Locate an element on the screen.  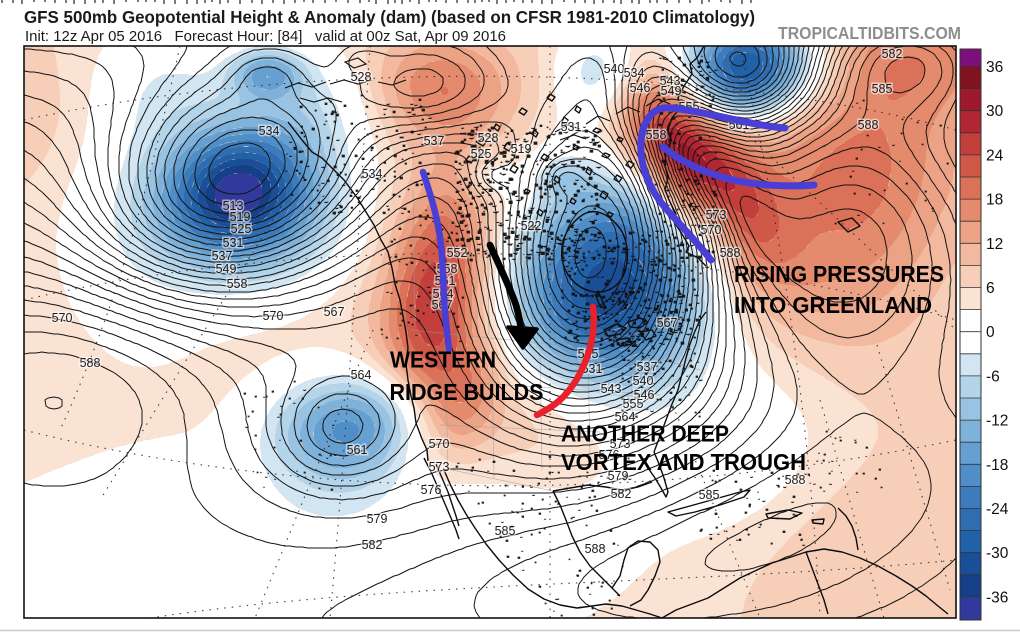
svg-text: INTO GREENLAND is located at coordinates (833, 305).